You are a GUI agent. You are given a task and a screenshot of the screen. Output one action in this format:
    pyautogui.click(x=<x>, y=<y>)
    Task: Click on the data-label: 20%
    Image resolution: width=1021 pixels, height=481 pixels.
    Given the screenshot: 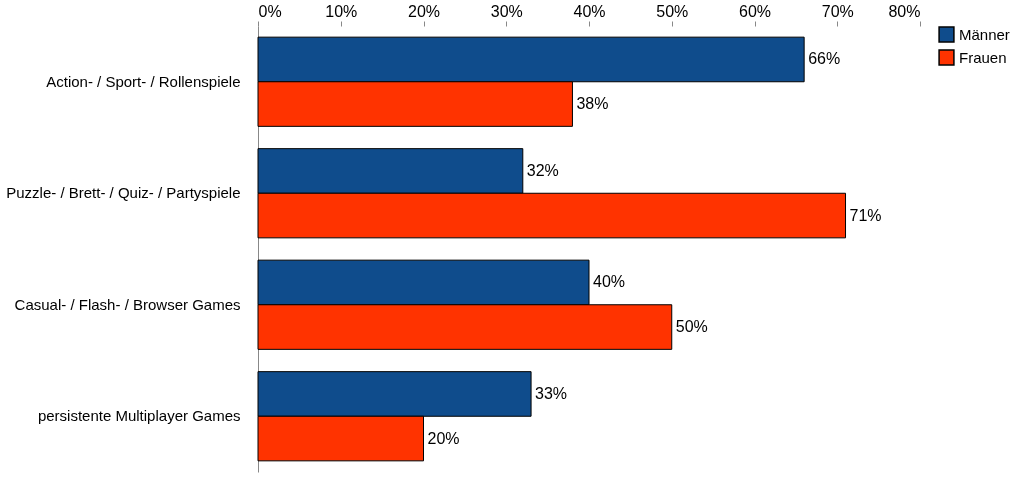 What is the action you would take?
    pyautogui.click(x=443, y=438)
    